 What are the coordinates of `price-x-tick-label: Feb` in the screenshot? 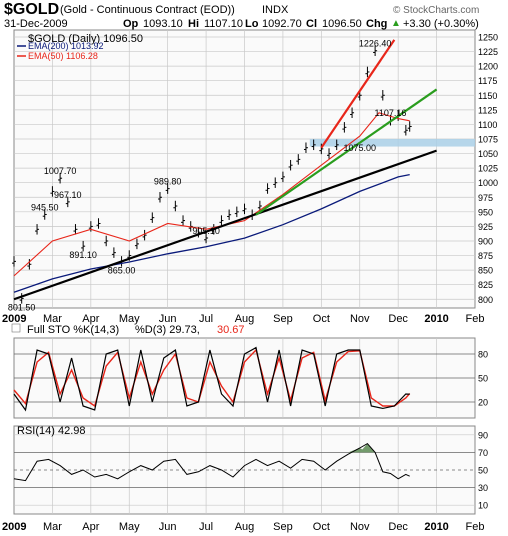 It's located at (475, 319).